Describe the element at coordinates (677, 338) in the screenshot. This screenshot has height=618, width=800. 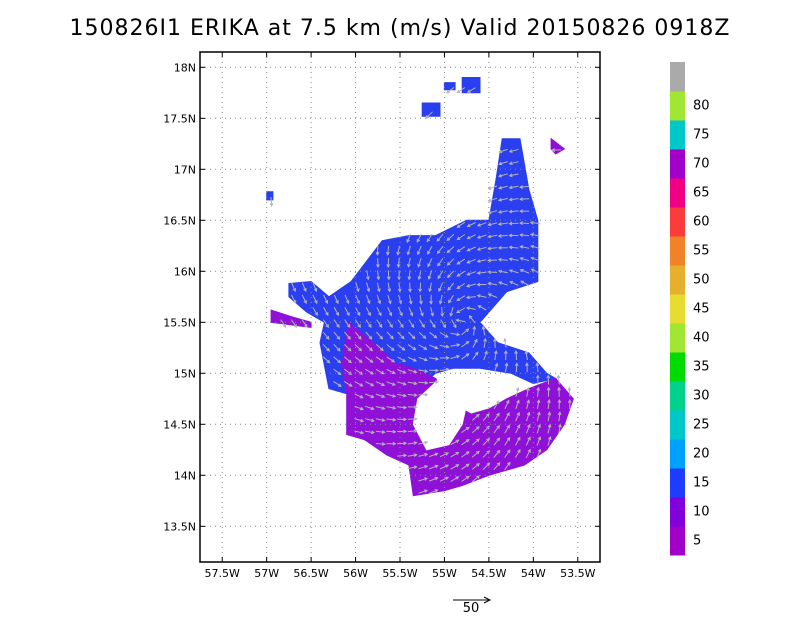
I see `colorbar-bin` at that location.